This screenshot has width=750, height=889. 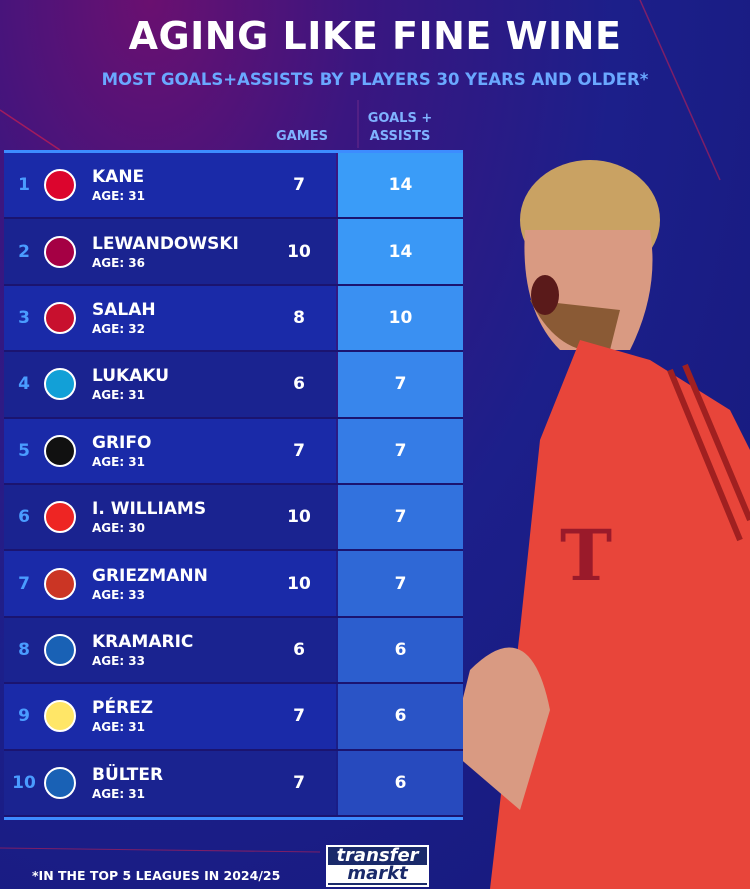 What do you see at coordinates (123, 708) in the screenshot?
I see `player-name: PÉREZ` at bounding box center [123, 708].